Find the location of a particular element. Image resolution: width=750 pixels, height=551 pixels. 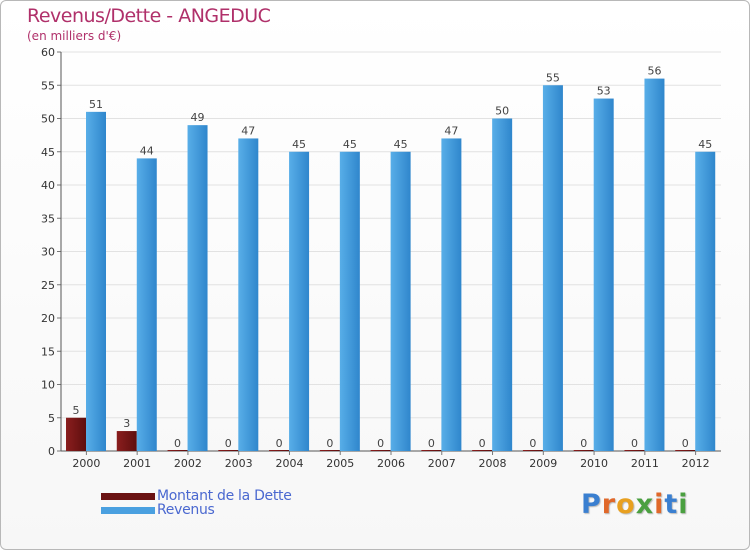

x-tick-label: 2003 is located at coordinates (239, 463).